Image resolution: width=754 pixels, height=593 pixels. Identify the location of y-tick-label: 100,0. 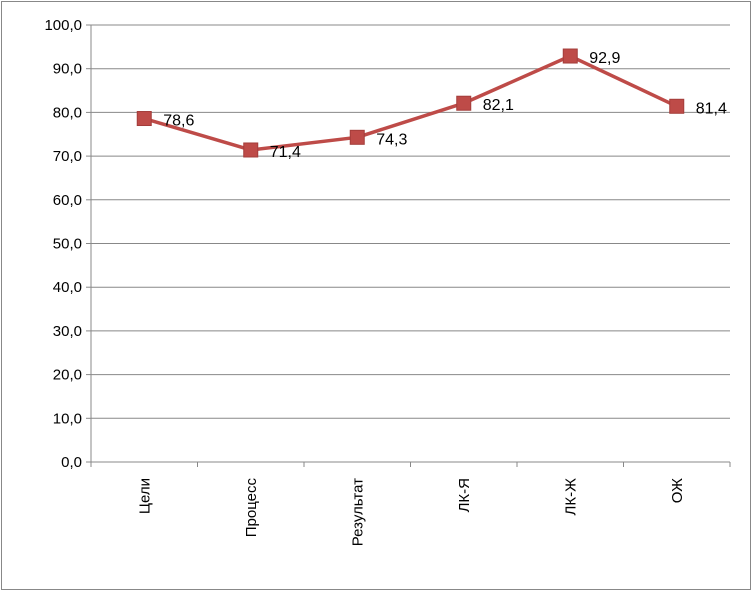
(63, 25).